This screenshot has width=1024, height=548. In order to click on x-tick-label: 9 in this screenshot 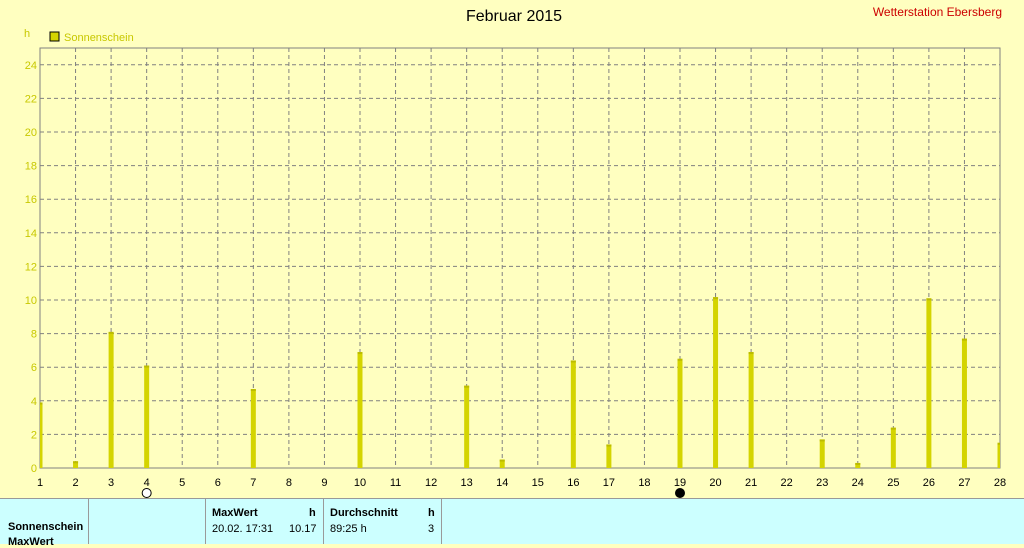, I will do `click(324, 483)`.